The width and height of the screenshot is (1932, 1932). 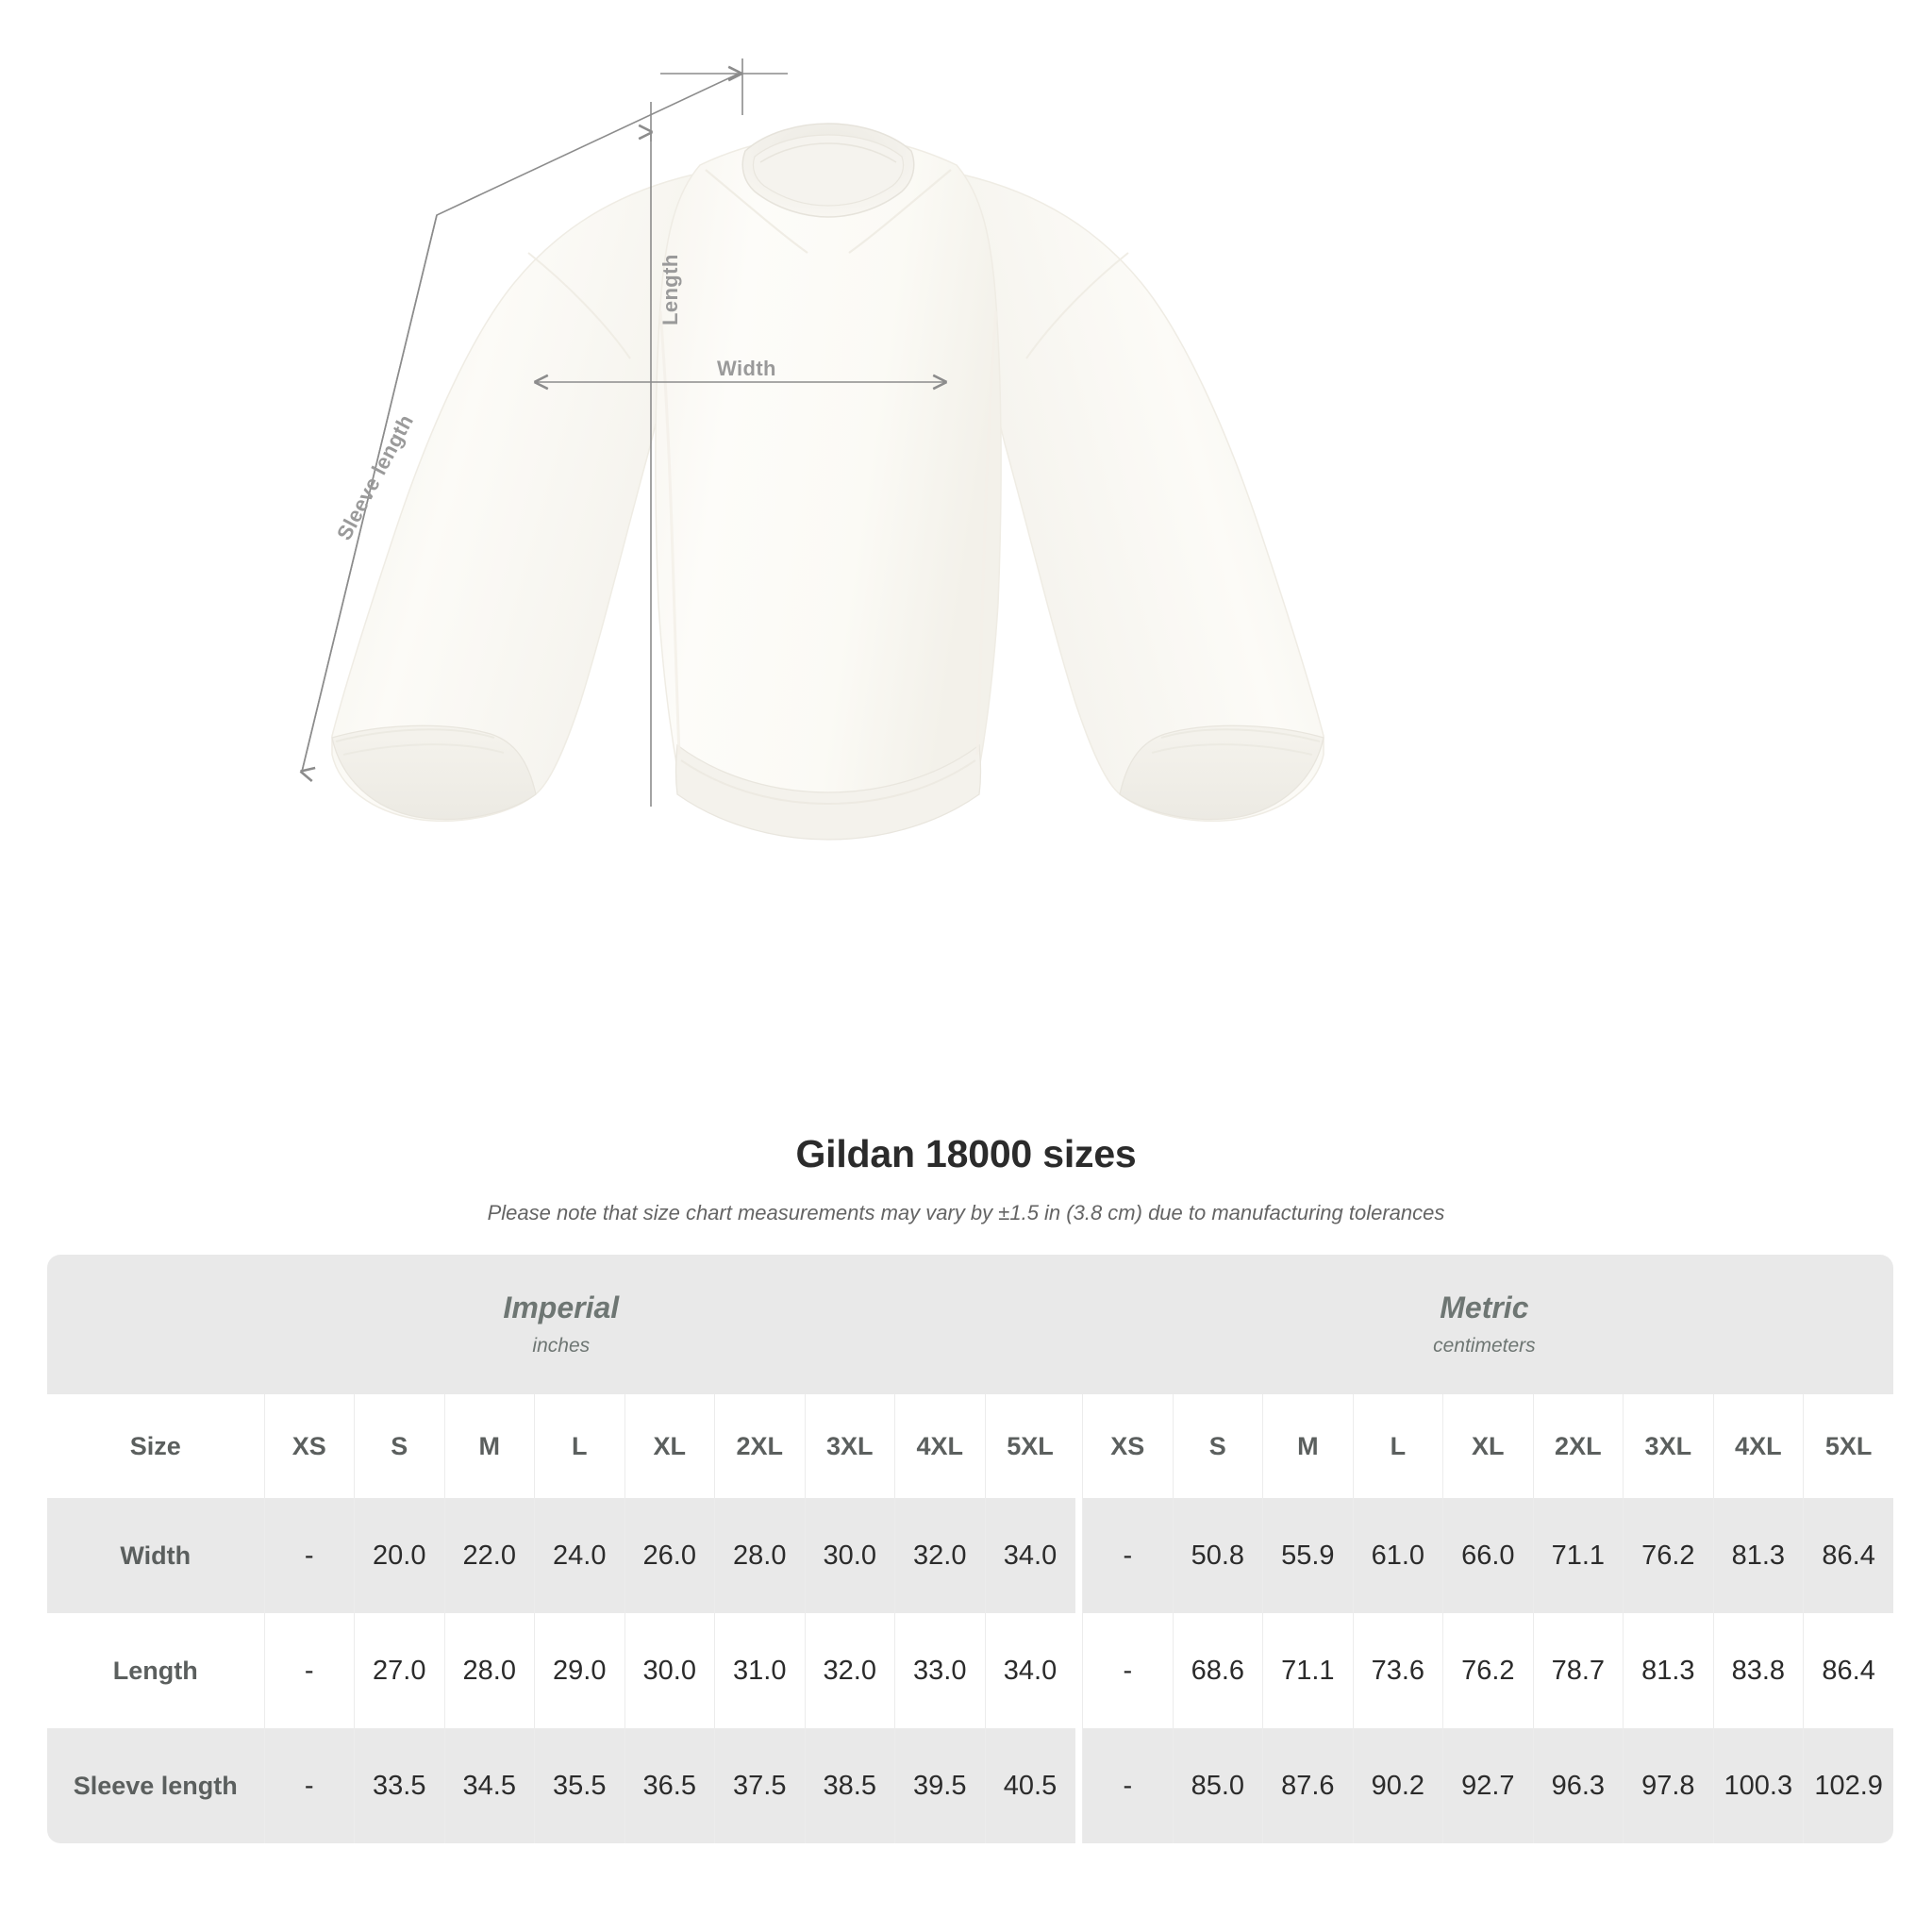 What do you see at coordinates (1758, 1555) in the screenshot?
I see `cell-width-metric-4xl: 81.3` at bounding box center [1758, 1555].